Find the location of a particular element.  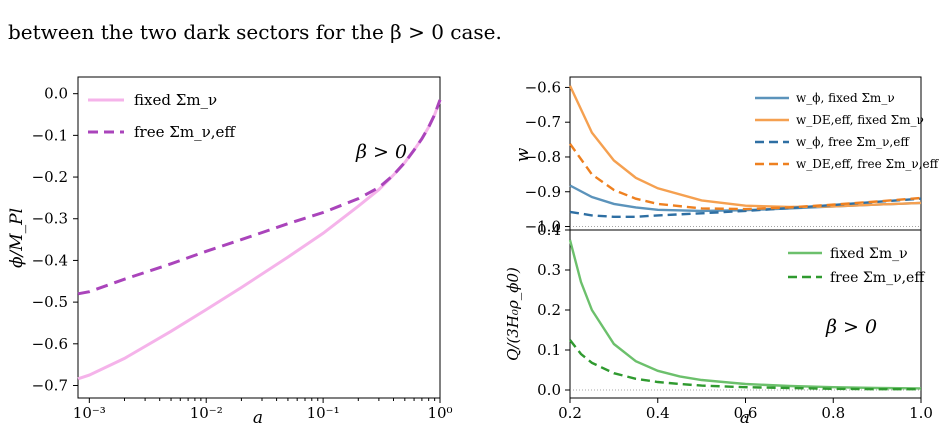

phi-xtick-label: 10⁰ is located at coordinates (439, 413).